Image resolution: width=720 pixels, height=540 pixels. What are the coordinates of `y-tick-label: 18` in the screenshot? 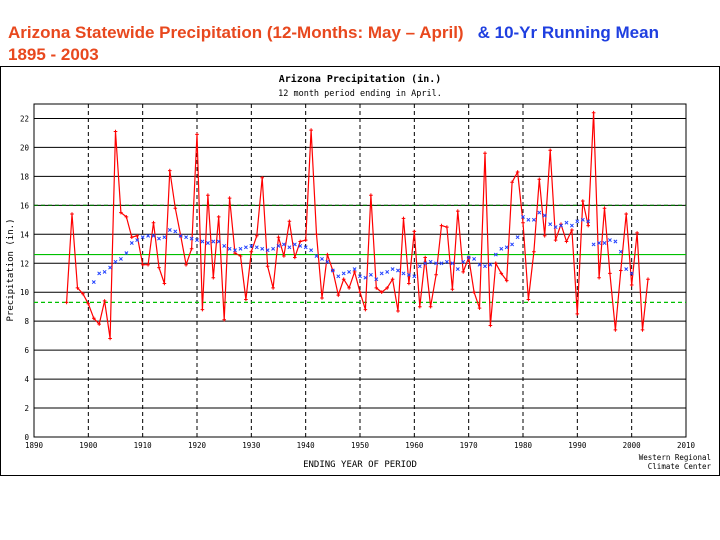 It's located at (25, 176).